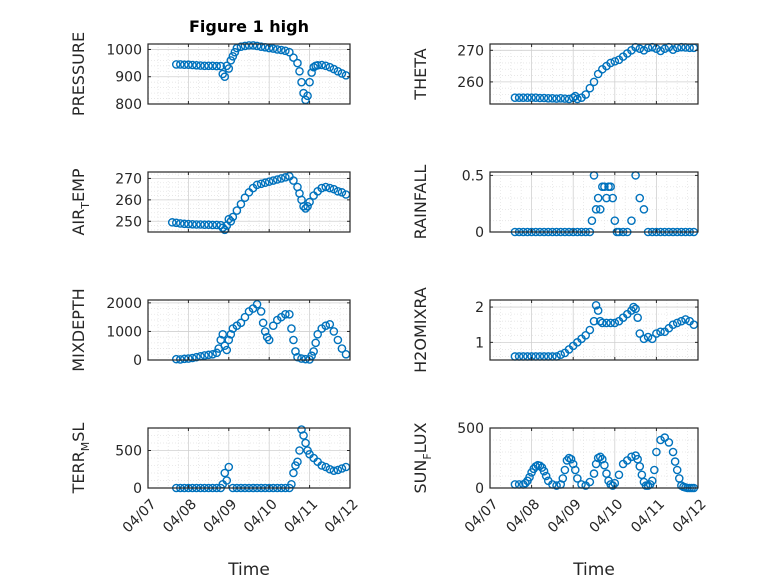  I want to click on y-tick-label: 2, so click(479, 308).